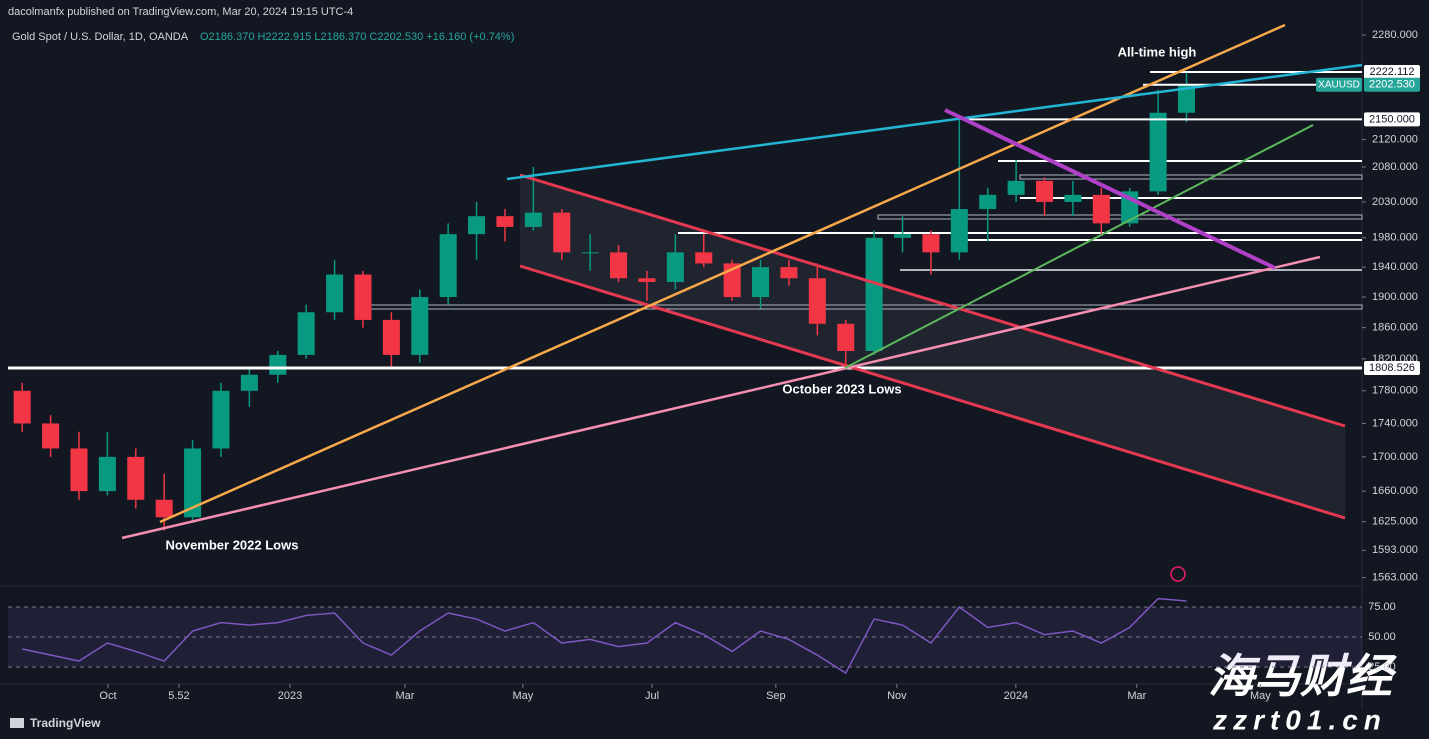 The height and width of the screenshot is (739, 1429). Describe the element at coordinates (1110, 189) in the screenshot. I see `trend-line-purple` at that location.